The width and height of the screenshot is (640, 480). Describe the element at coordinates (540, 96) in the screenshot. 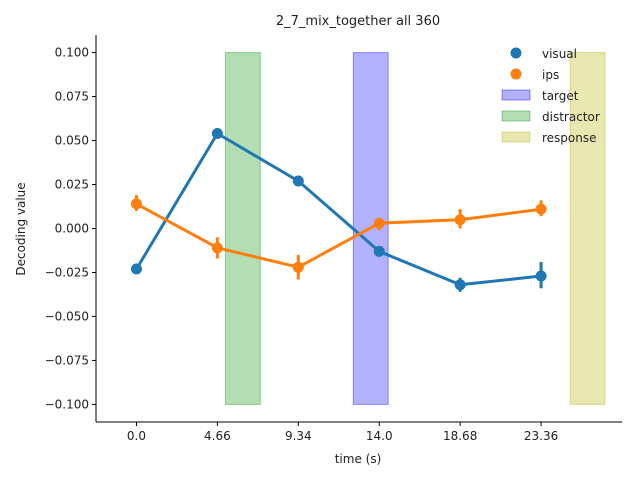

I see `legend-item-target: target` at that location.